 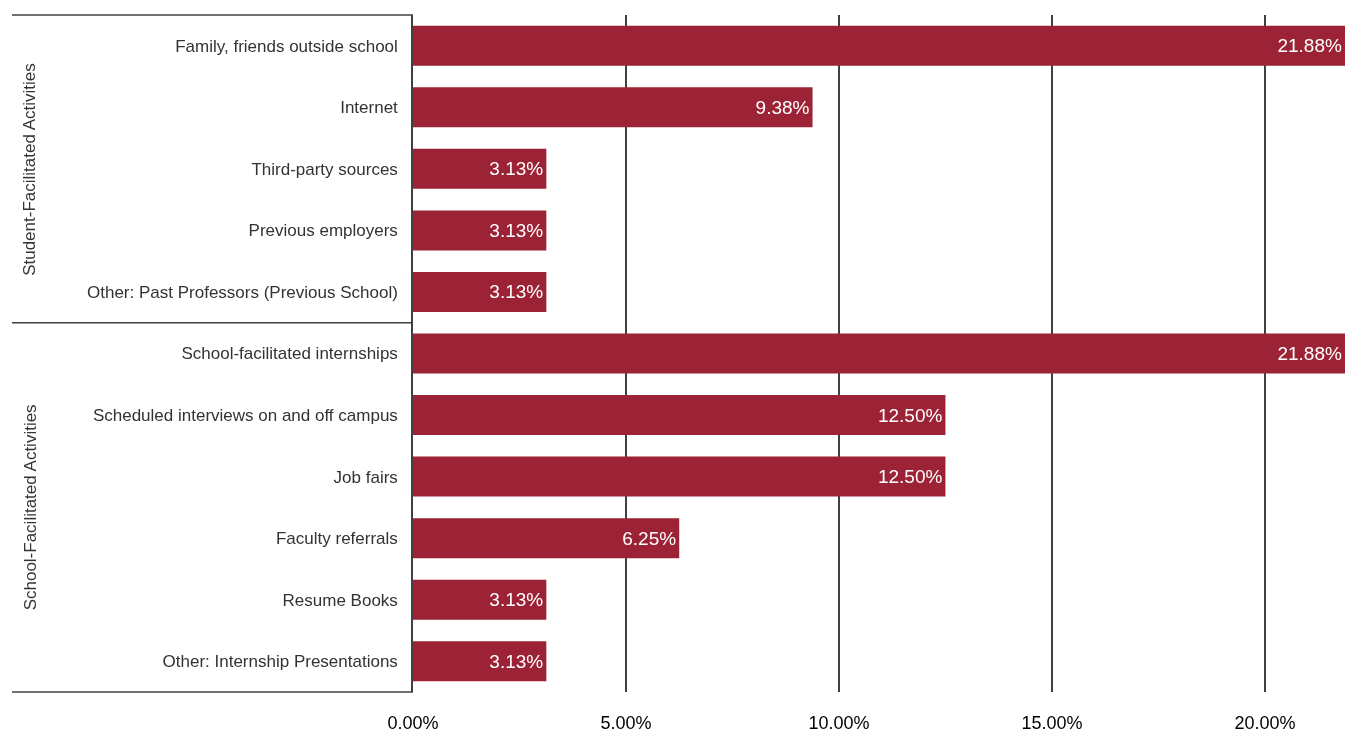 I want to click on text: School-Facilitated Activities, so click(x=30, y=507).